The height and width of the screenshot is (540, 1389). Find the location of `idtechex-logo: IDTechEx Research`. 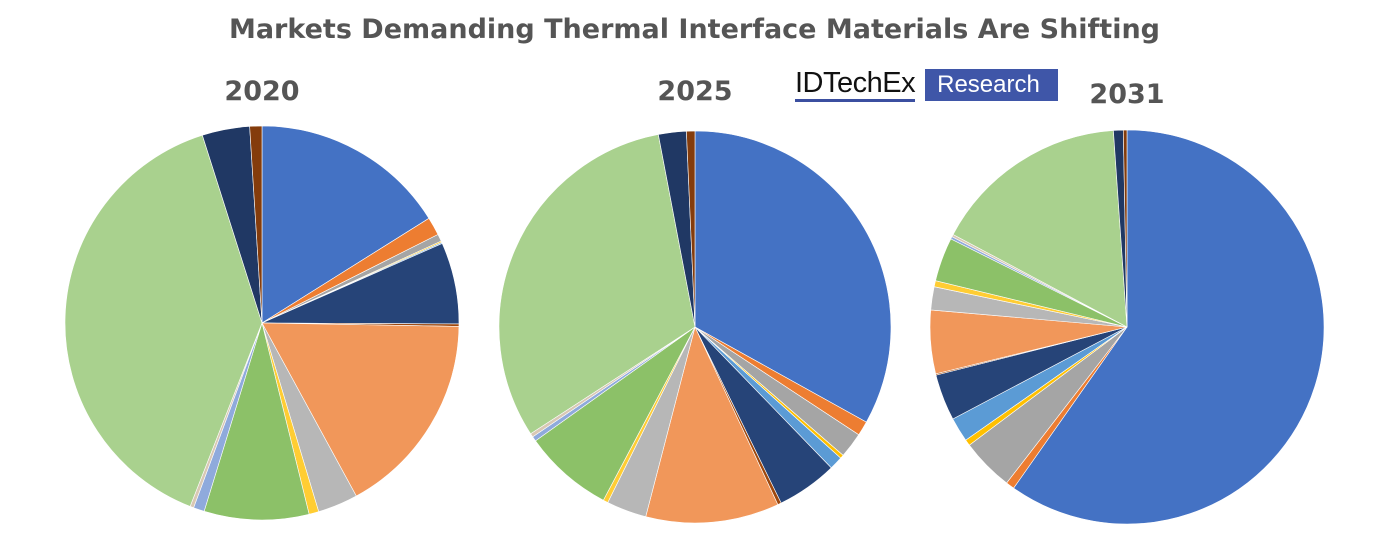

idtechex-logo: IDTechEx Research is located at coordinates (927, 85).